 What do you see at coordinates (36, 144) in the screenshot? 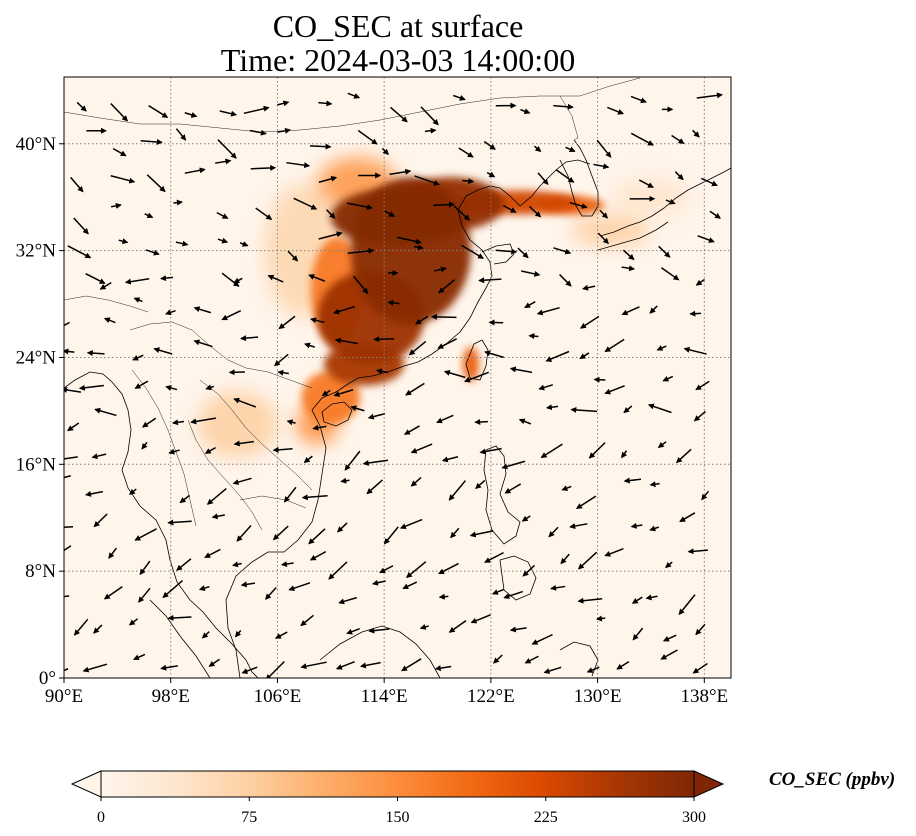
I see `y-tick-label: 40°N` at bounding box center [36, 144].